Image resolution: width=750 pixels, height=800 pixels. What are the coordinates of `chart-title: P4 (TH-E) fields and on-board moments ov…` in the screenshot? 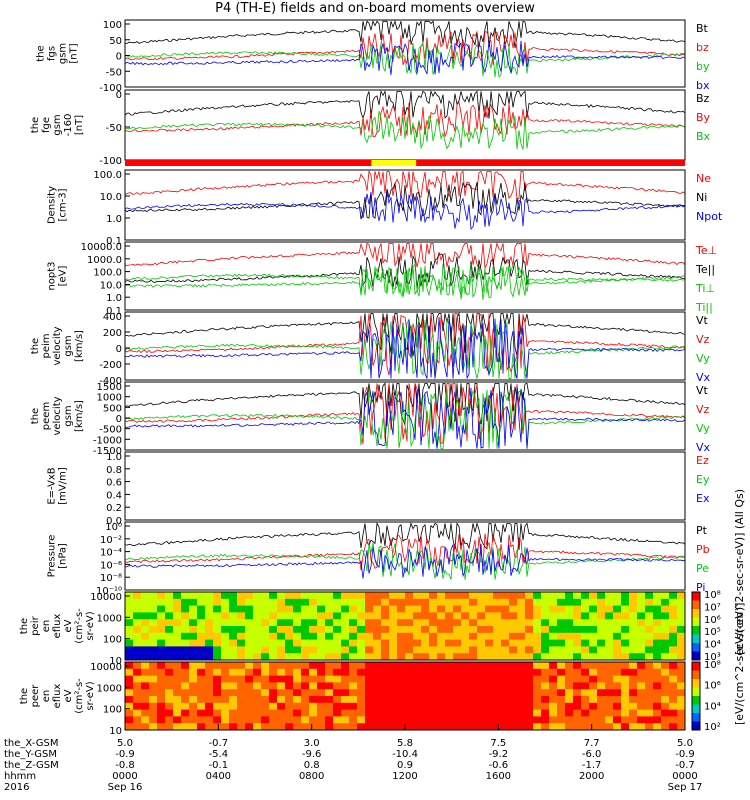 It's located at (375, 8).